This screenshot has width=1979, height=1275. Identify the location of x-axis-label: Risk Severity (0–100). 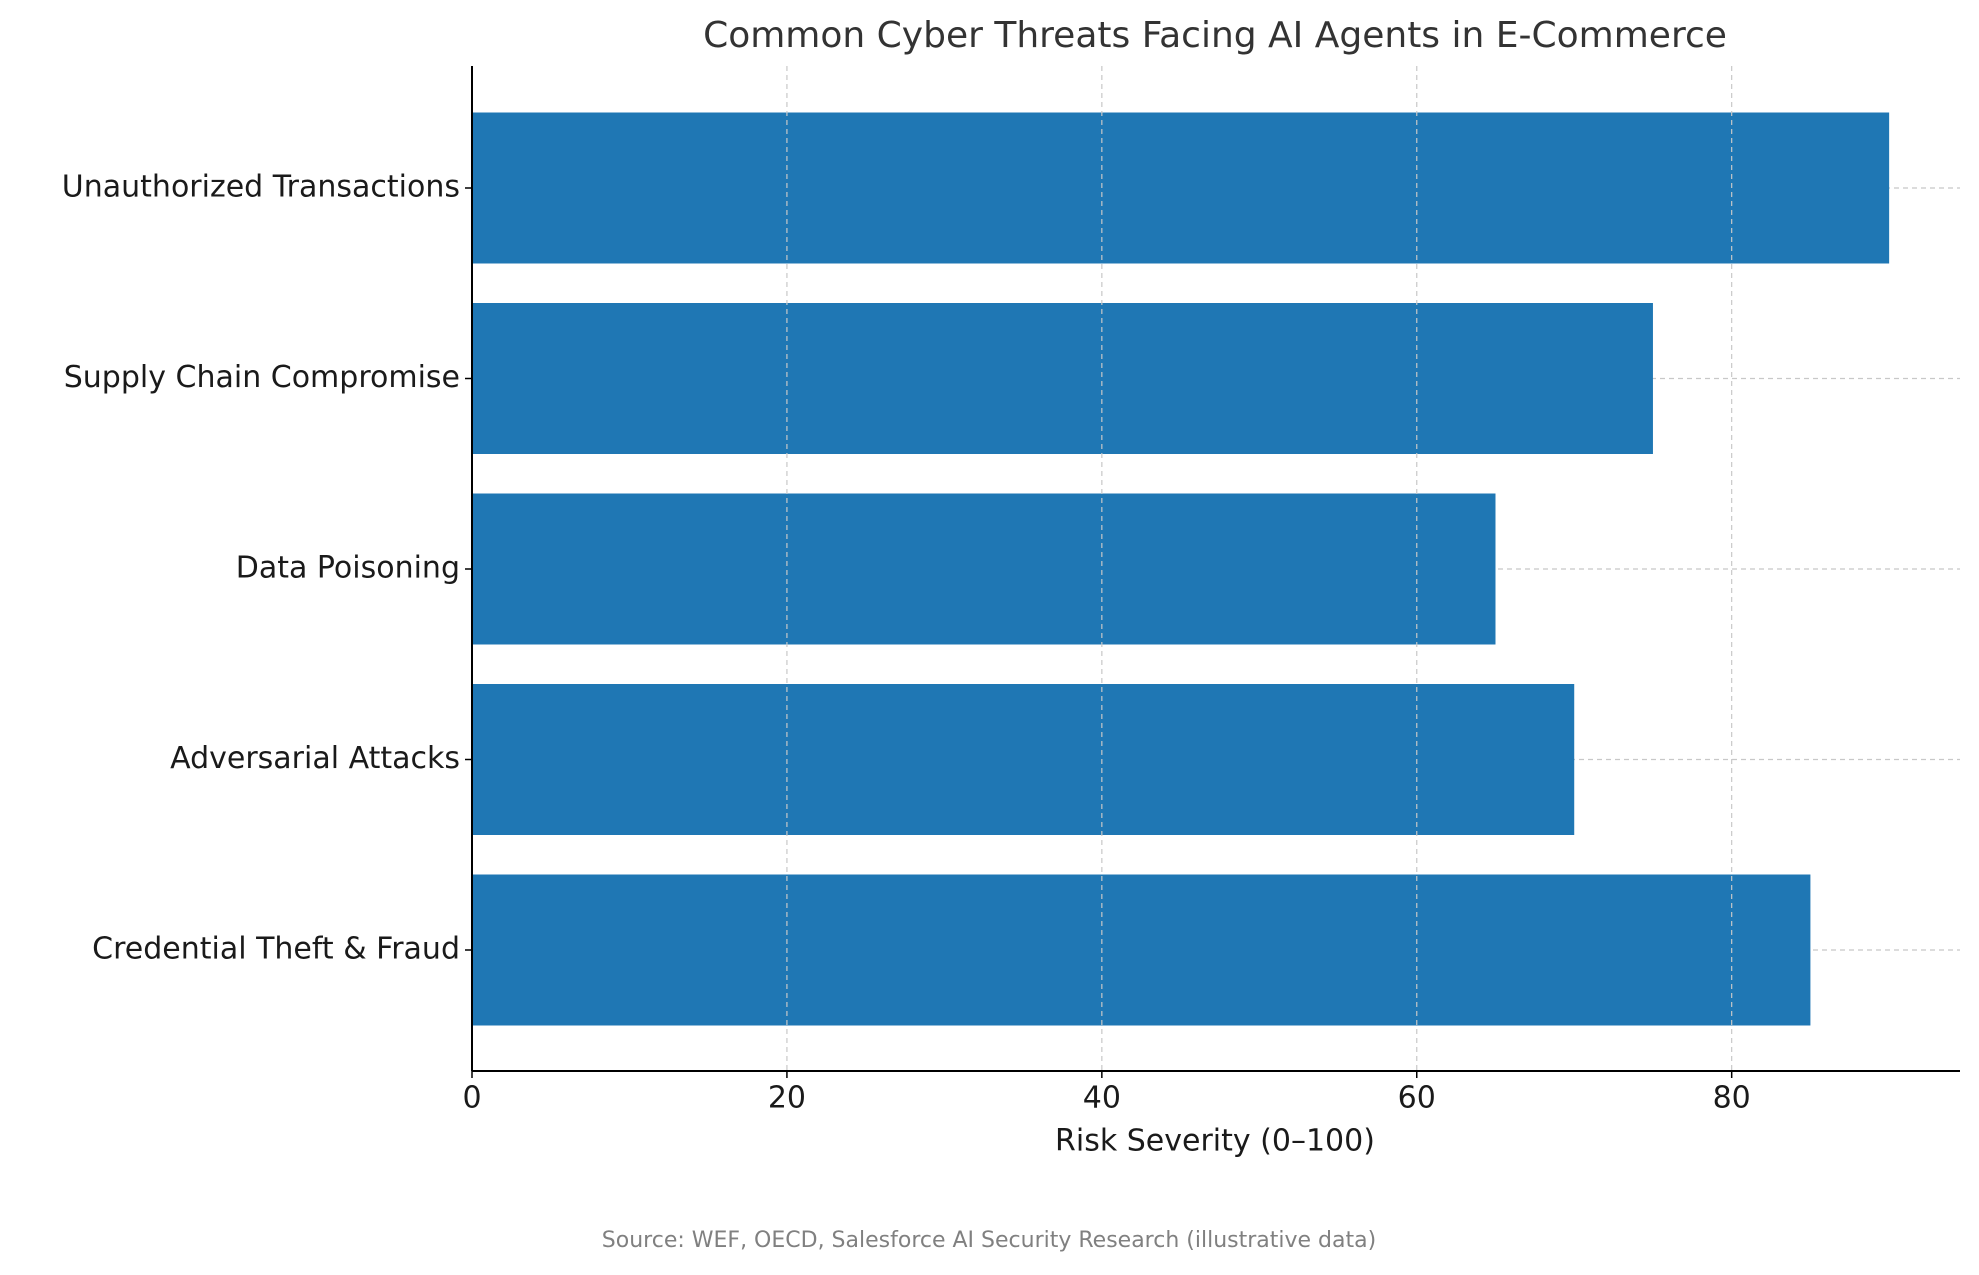
(1215, 1141).